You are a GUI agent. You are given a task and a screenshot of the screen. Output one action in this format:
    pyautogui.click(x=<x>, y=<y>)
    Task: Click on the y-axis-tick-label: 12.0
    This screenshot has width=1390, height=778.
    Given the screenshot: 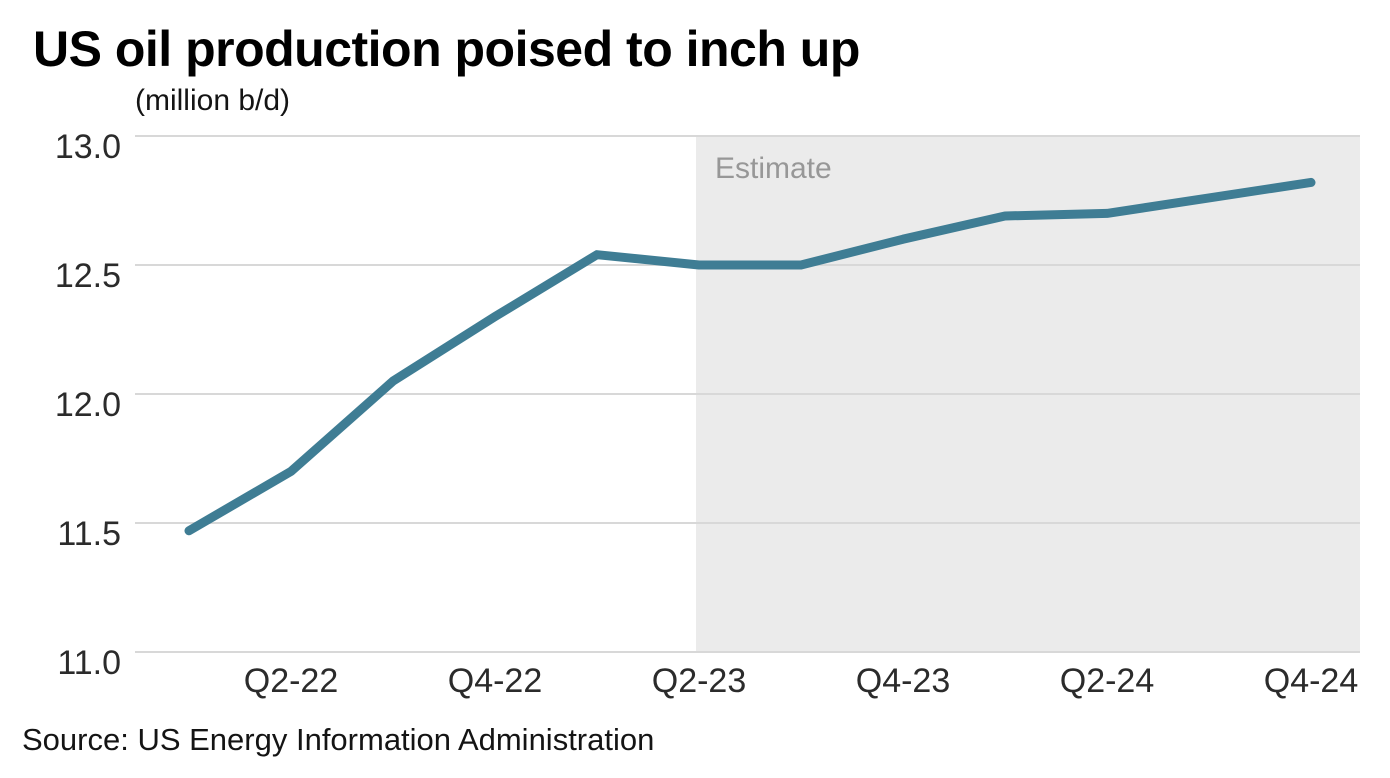 What is the action you would take?
    pyautogui.click(x=88, y=405)
    